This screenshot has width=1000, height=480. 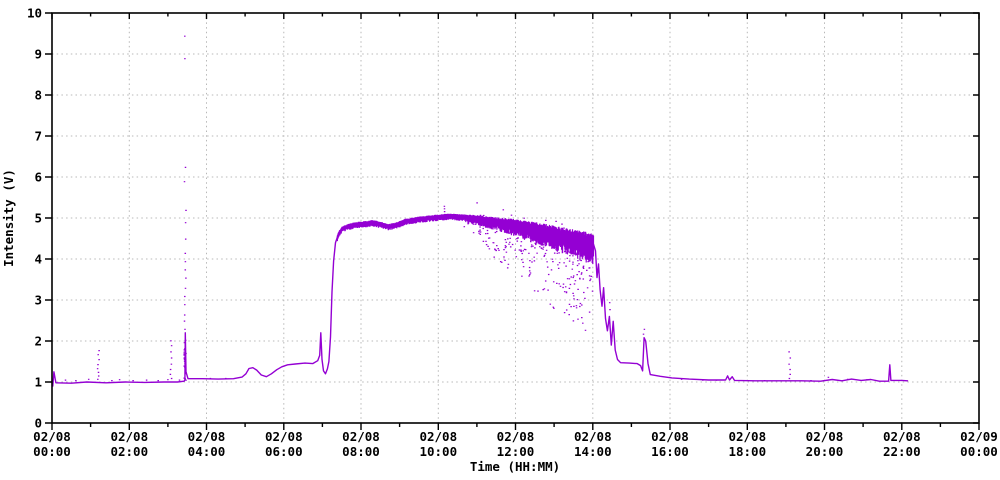 I want to click on y-tick-label: 3, so click(x=38, y=300).